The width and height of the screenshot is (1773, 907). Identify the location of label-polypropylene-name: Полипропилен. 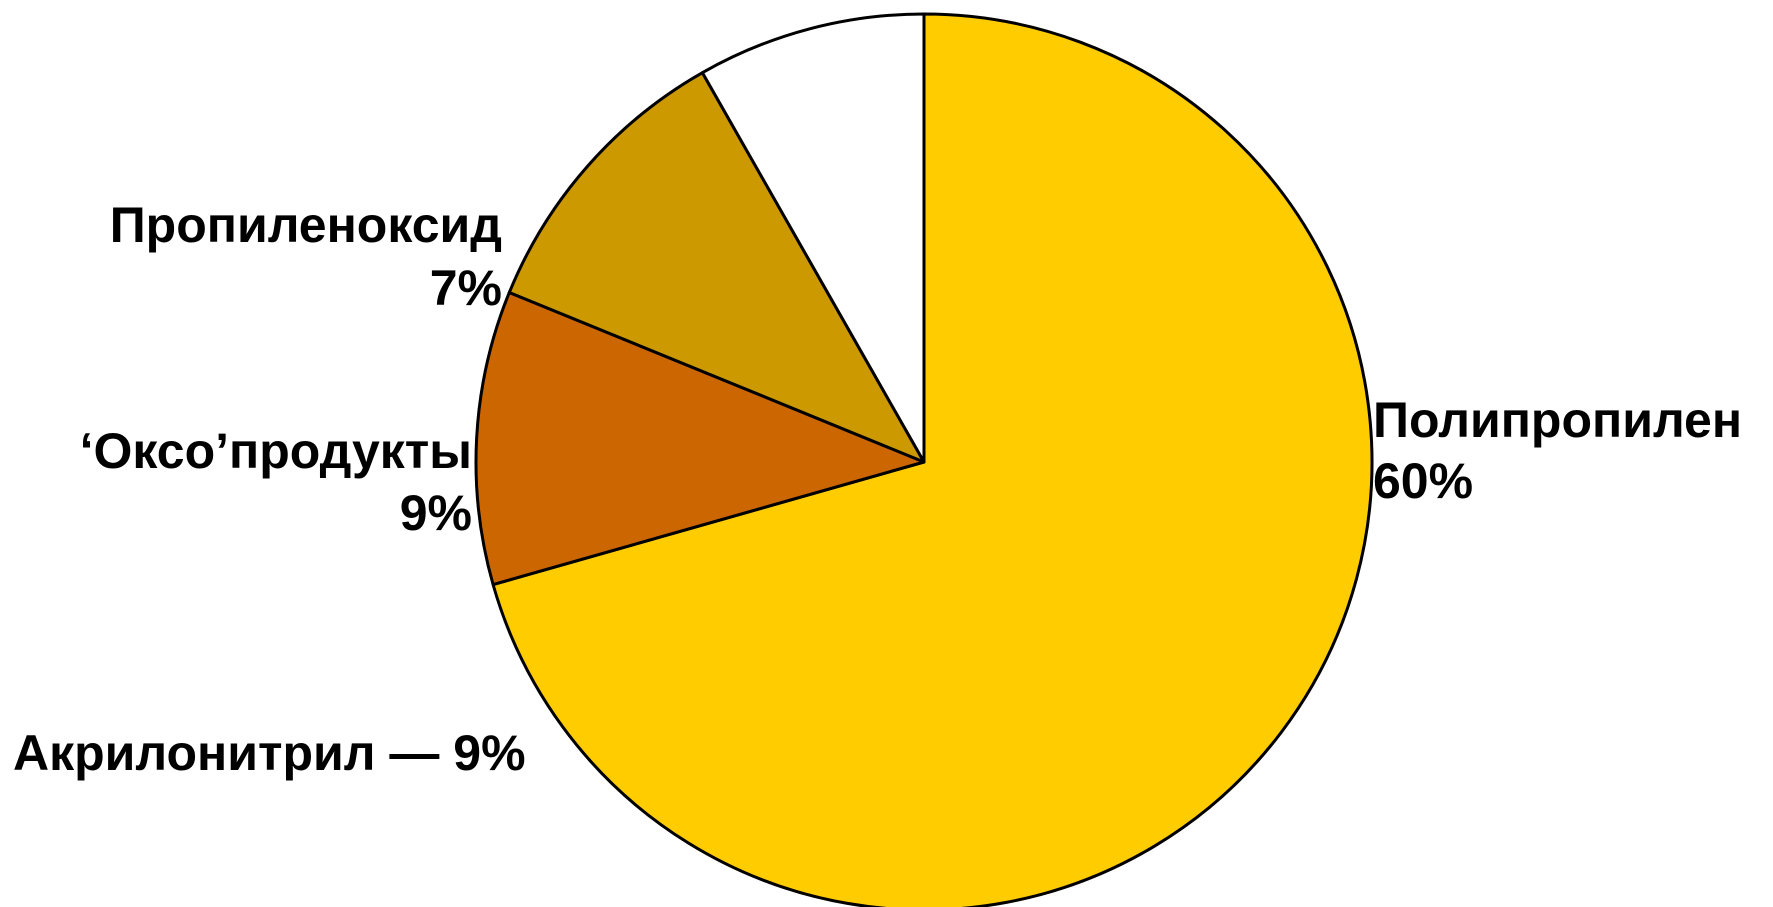
(1557, 420).